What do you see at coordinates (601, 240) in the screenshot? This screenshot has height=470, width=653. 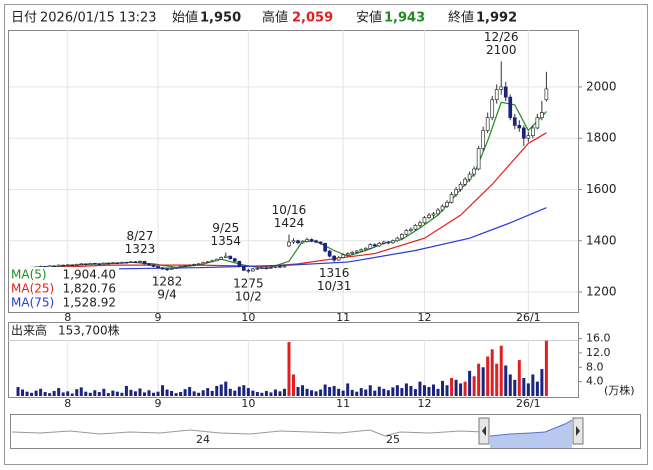 I see `y-tick-label: 1400` at bounding box center [601, 240].